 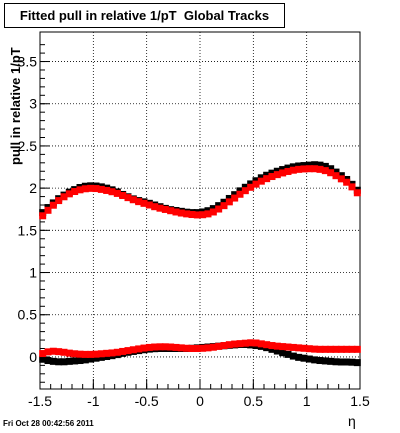 What do you see at coordinates (28, 315) in the screenshot?
I see `y-tick-label: 0.5` at bounding box center [28, 315].